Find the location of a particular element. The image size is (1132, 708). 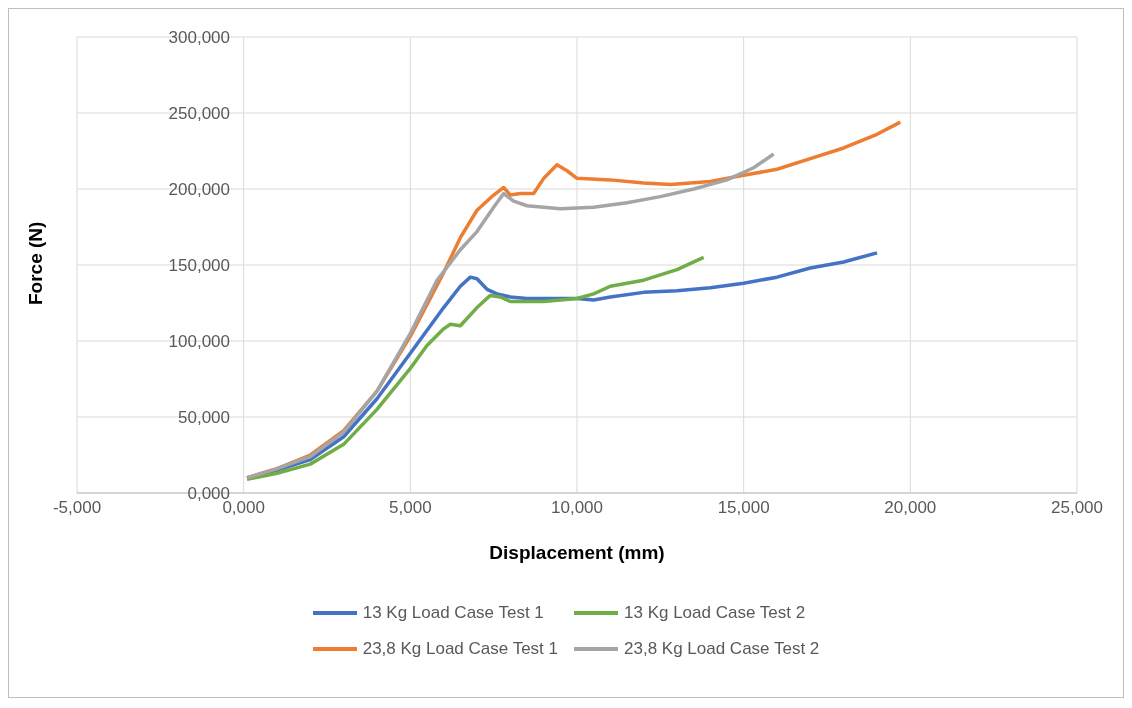

x-tick-label: -5,000 is located at coordinates (77, 508).